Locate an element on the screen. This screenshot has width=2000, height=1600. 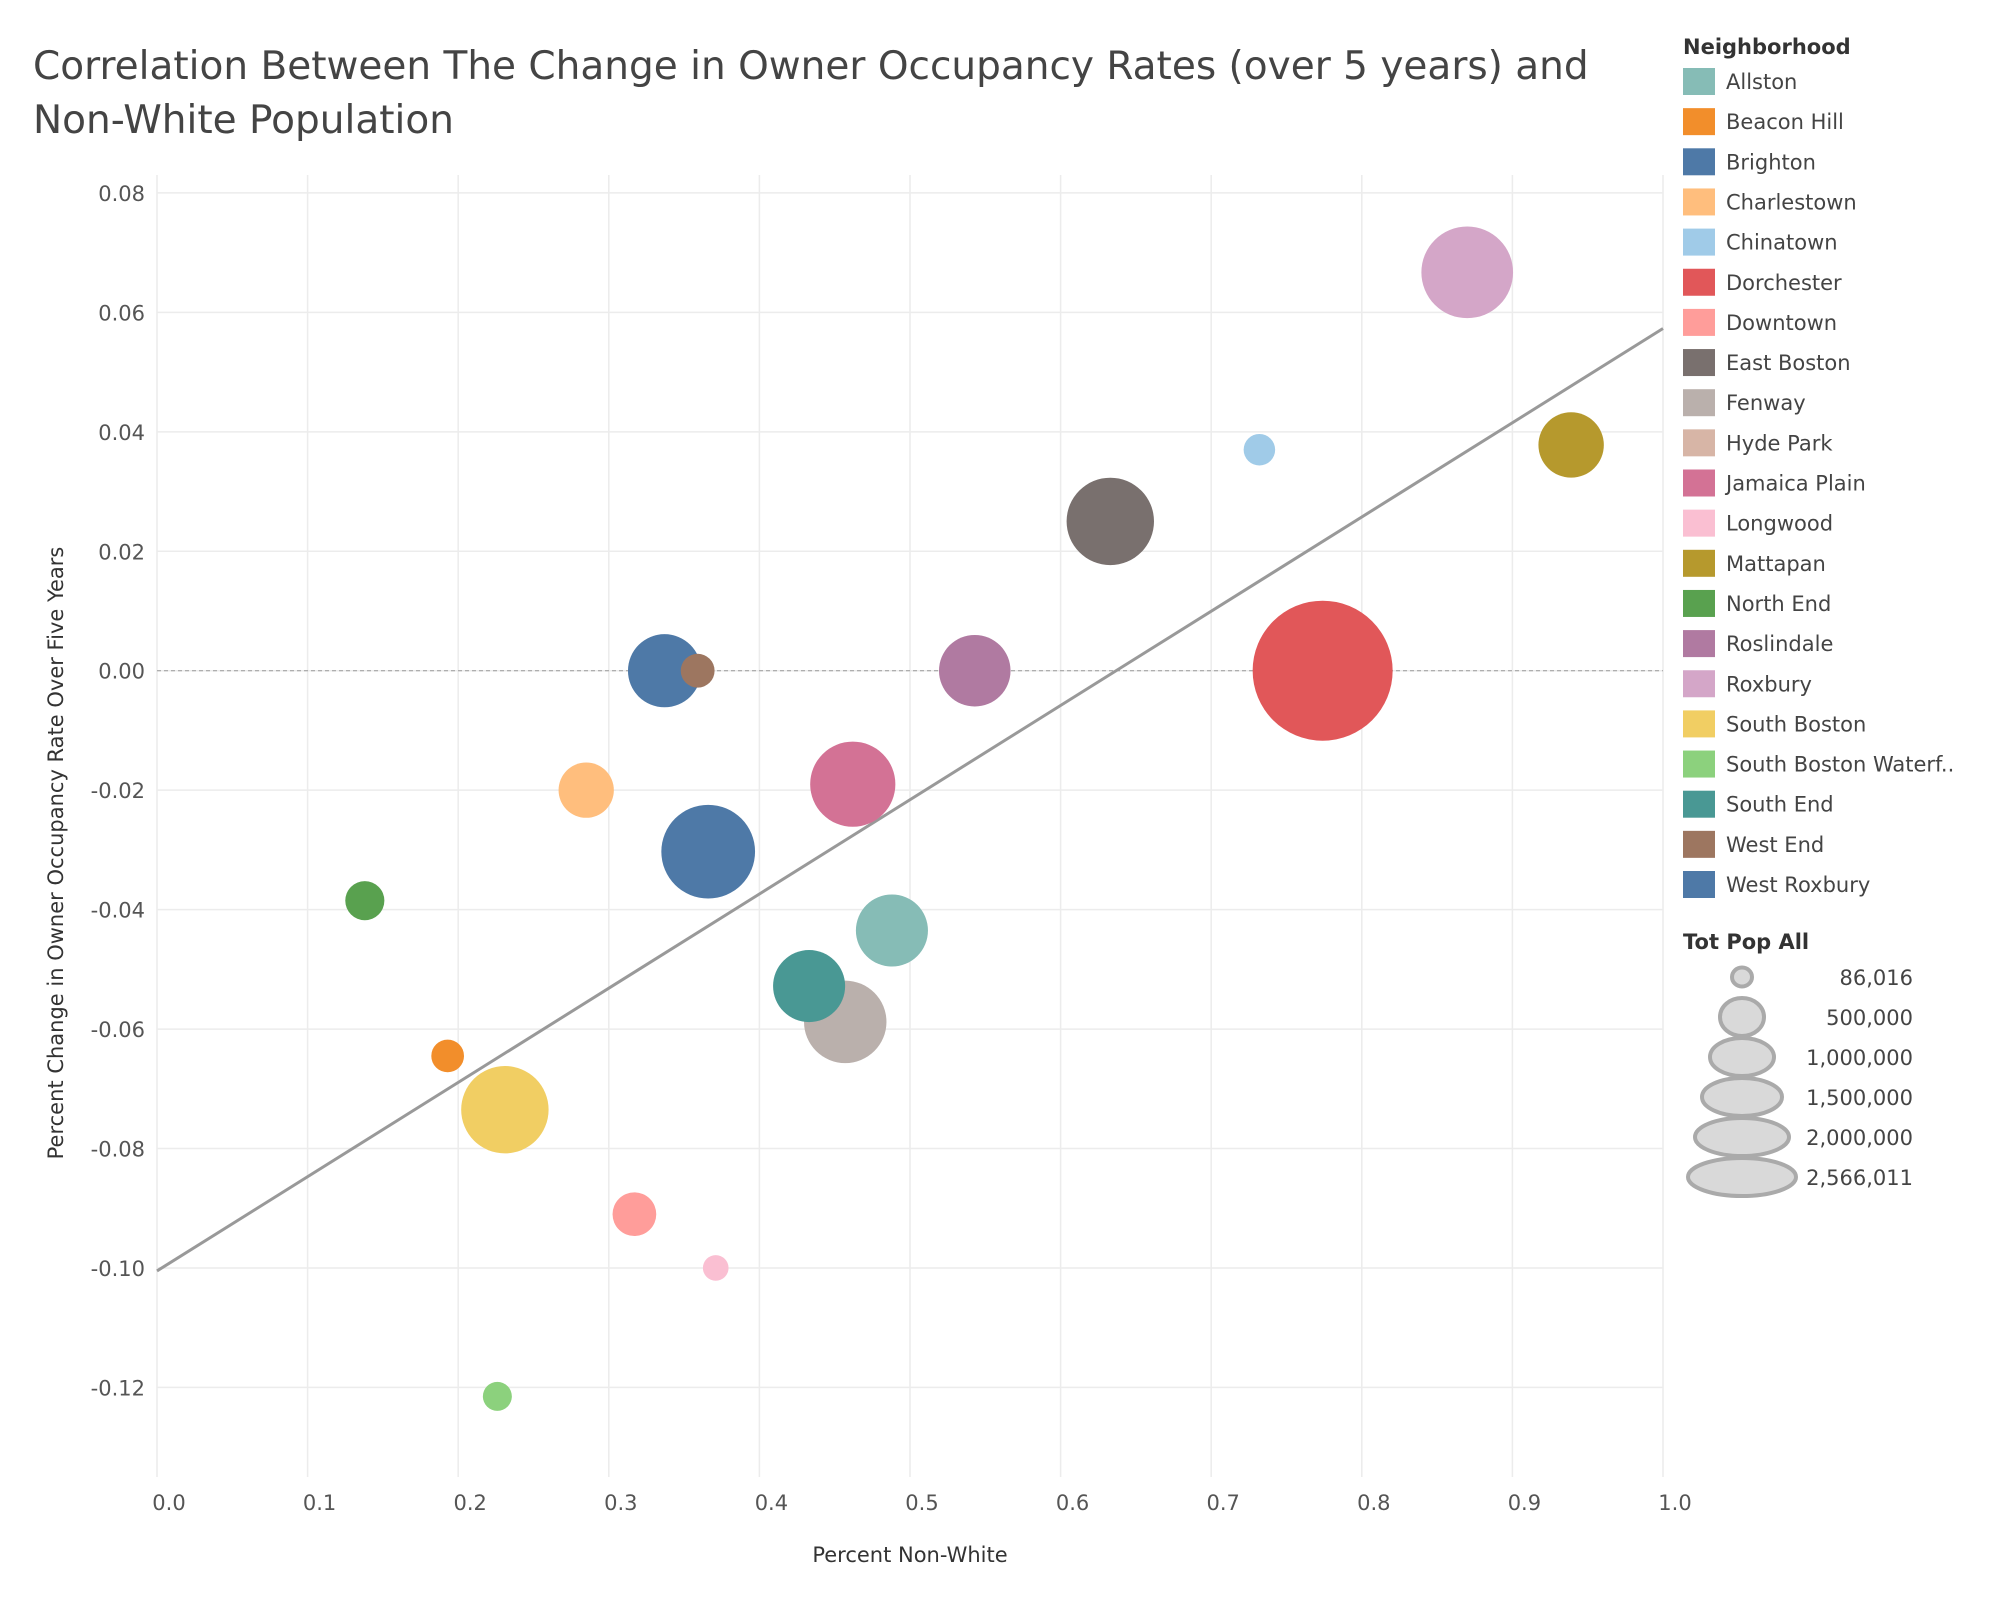
legend-item-south-boston-waterfront: South Boston Waterf.. is located at coordinates (1818, 764).